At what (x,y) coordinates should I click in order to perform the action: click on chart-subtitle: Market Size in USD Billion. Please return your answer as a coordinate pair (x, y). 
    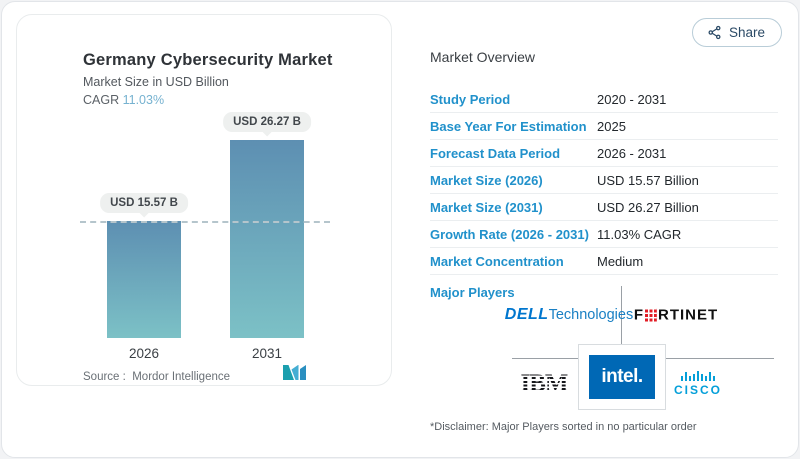
    Looking at the image, I should click on (156, 82).